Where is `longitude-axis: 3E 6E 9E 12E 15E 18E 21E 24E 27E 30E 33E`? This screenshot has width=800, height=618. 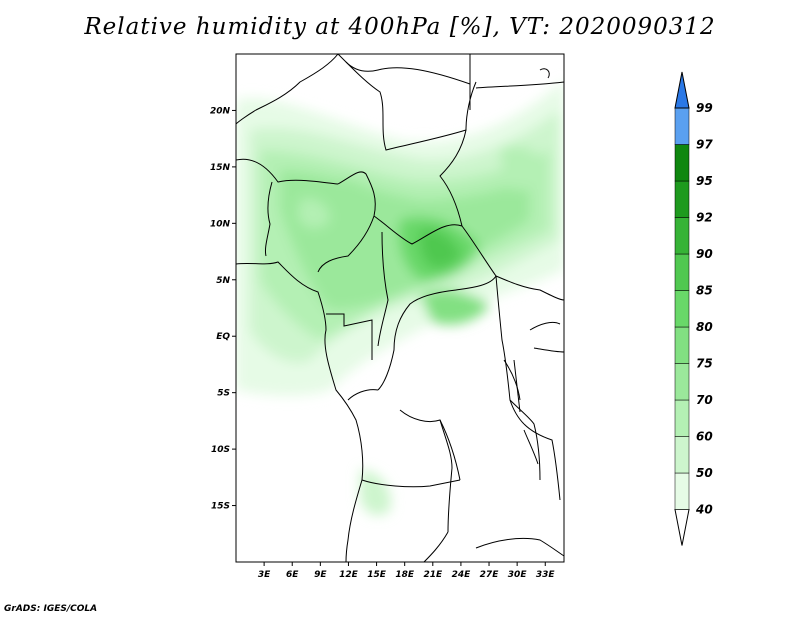 longitude-axis: 3E 6E 9E 12E 15E 18E 21E 24E 27E 30E 33E is located at coordinates (407, 571).